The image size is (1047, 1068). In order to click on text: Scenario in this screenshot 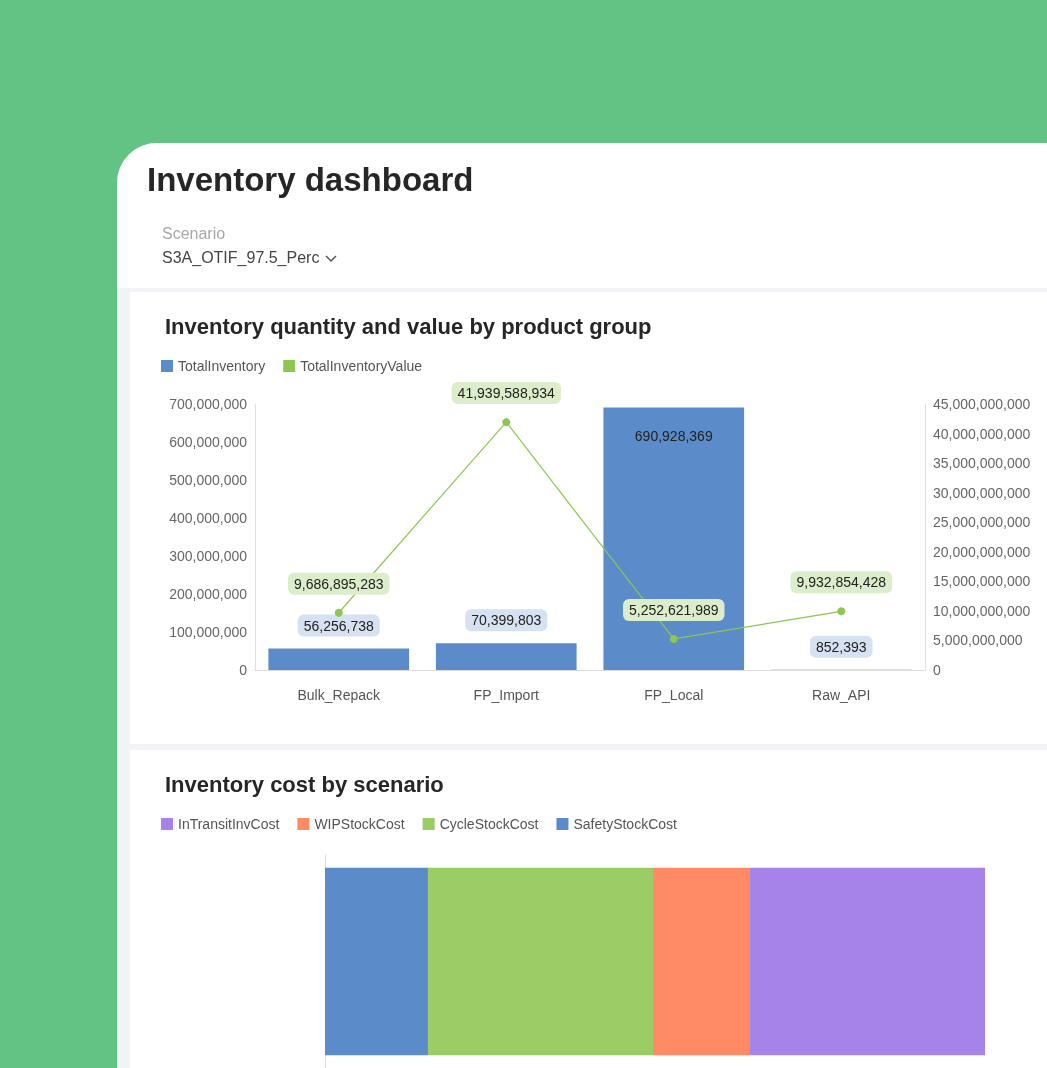, I will do `click(194, 233)`.